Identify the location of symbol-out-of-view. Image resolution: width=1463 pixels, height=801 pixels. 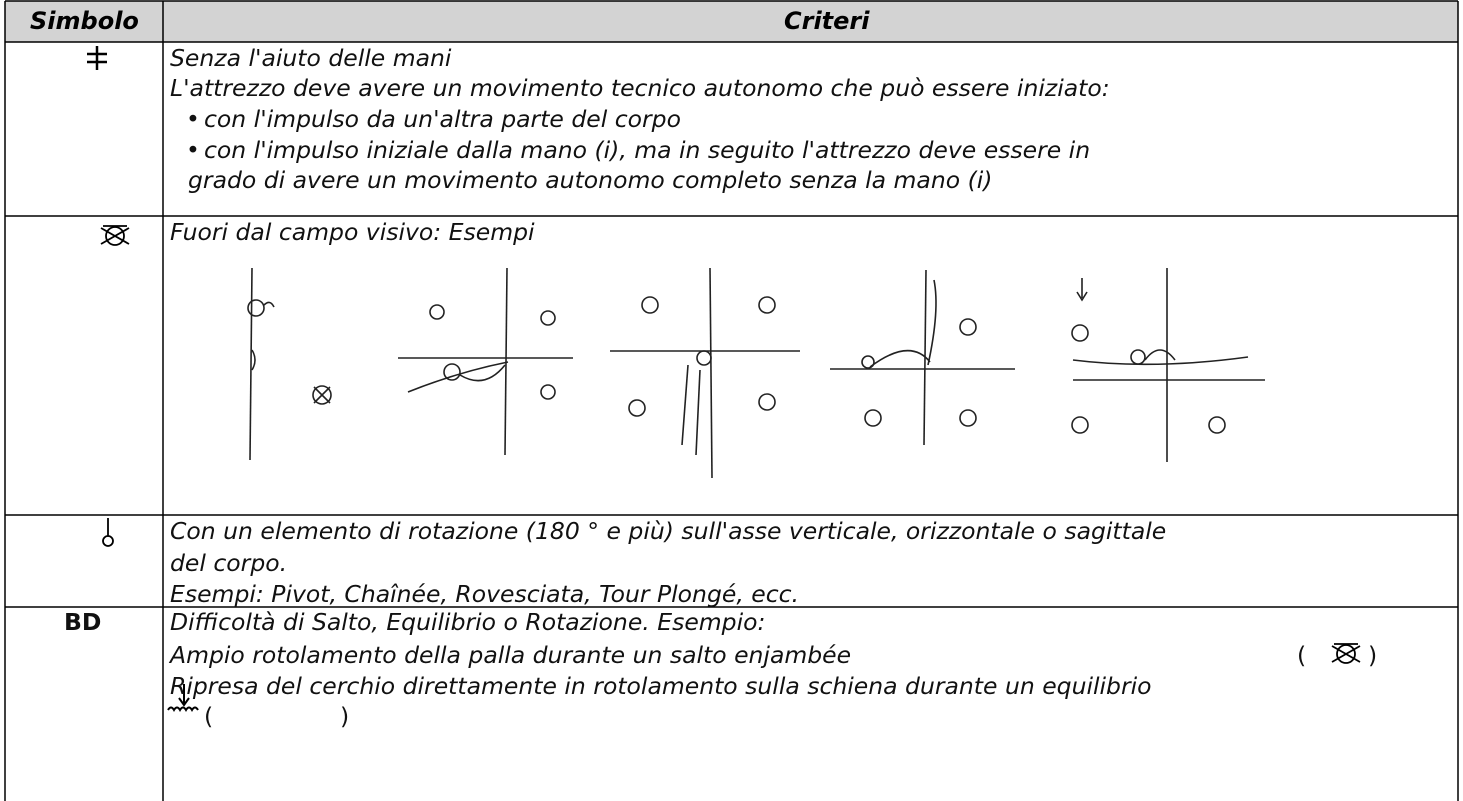
(115, 235).